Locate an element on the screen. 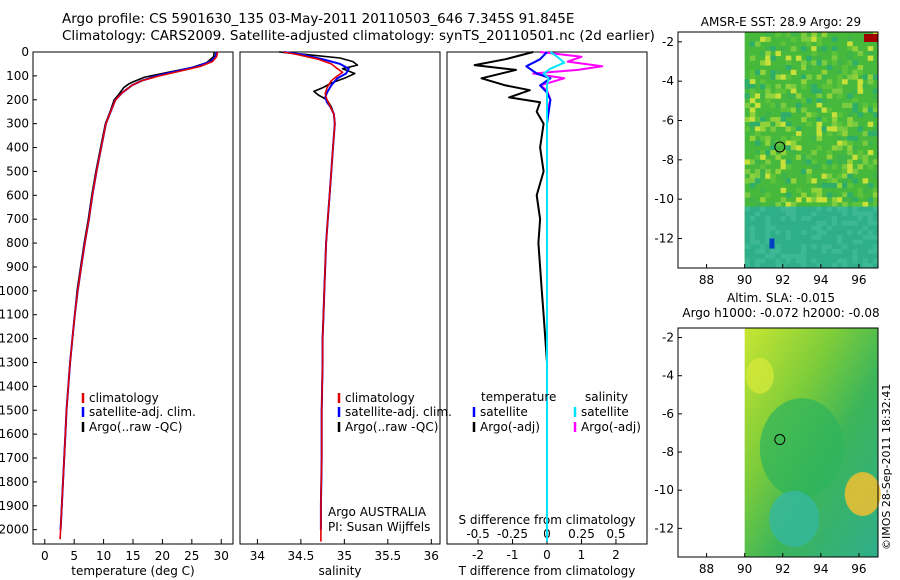 This screenshot has height=580, width=900. sst-lon-tick-label: 88 is located at coordinates (706, 280).